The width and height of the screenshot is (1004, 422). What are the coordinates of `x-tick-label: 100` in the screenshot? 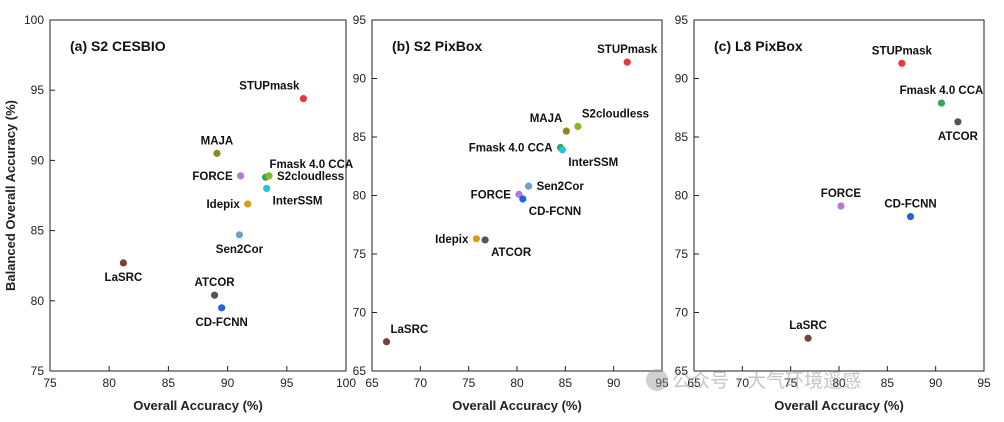 It's located at (346, 383).